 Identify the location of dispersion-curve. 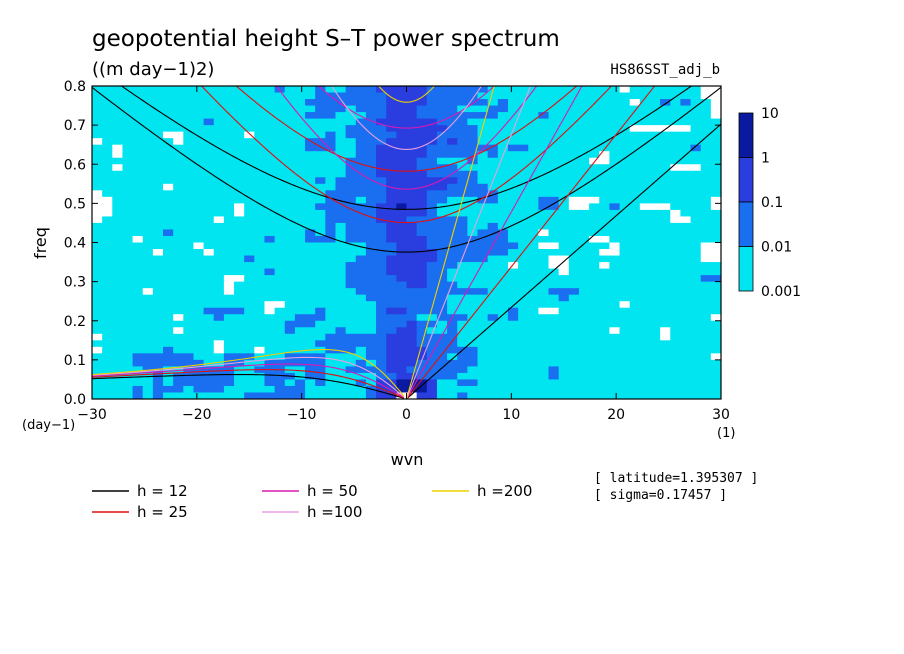
(406, 138).